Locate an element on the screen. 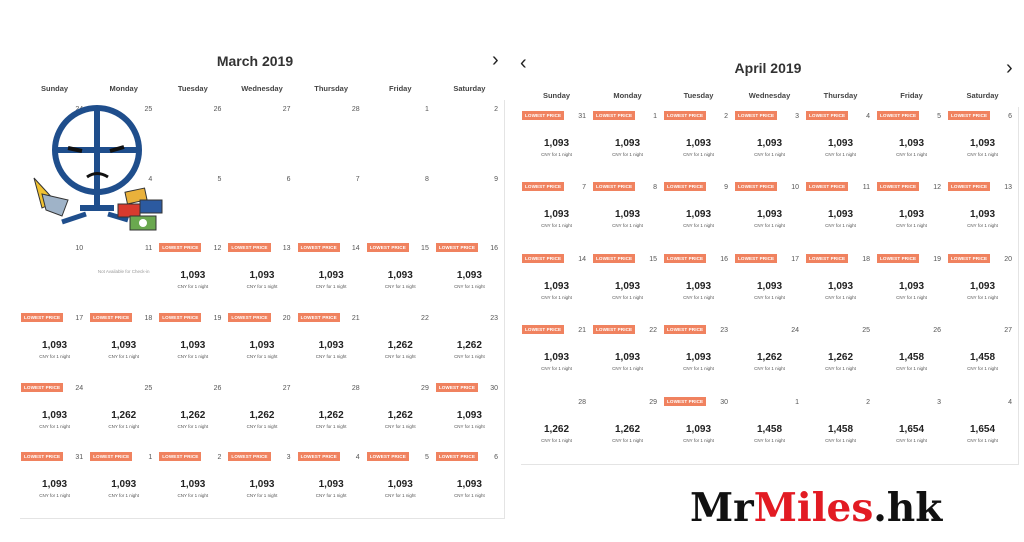 This screenshot has height=542, width=1024. weekday-label: Monday is located at coordinates (627, 95).